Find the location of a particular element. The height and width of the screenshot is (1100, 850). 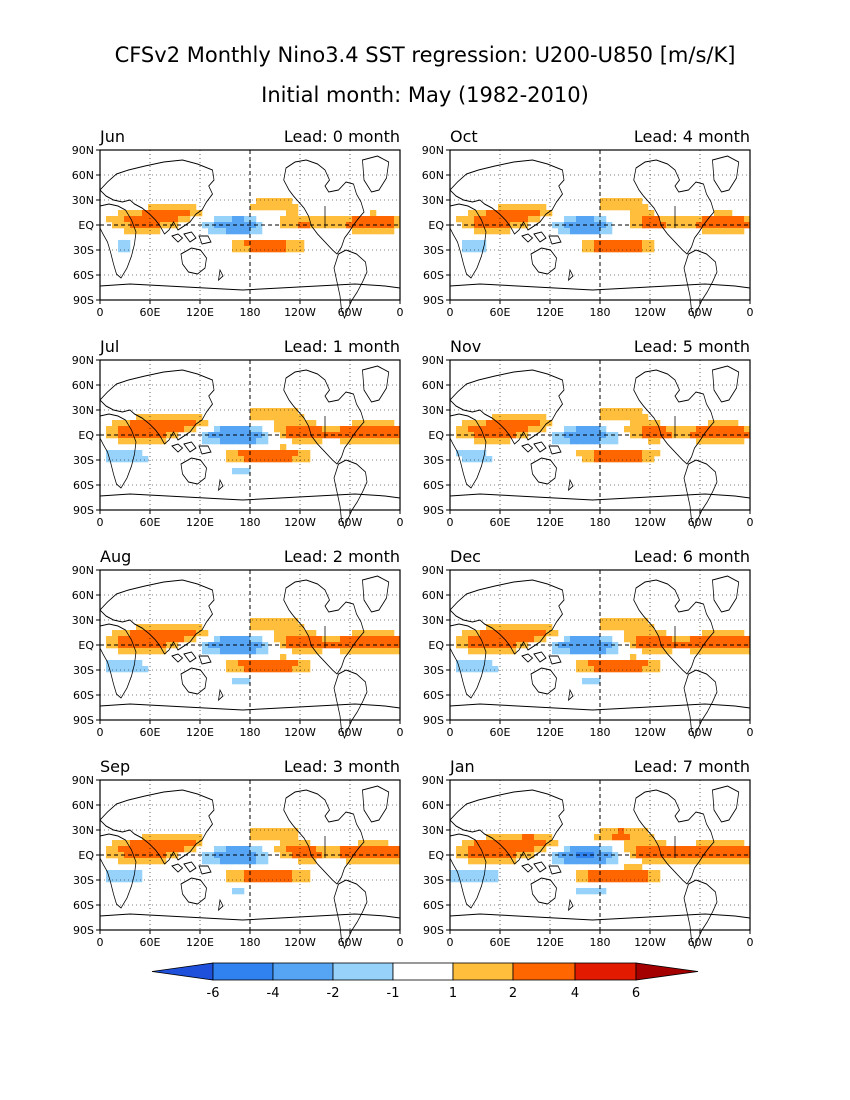

panel-lead-label: Lead: 4 month is located at coordinates (692, 136).